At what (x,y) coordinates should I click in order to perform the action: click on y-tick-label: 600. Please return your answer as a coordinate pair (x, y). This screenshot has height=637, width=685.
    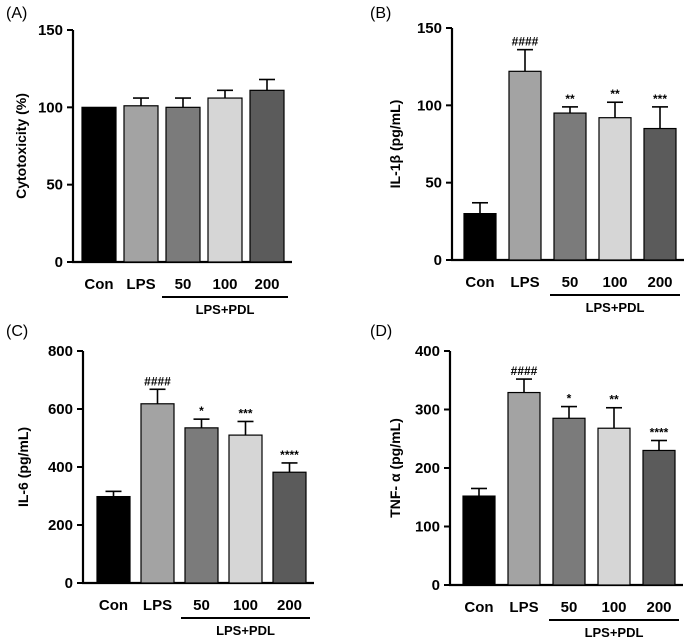
    Looking at the image, I should click on (60, 409).